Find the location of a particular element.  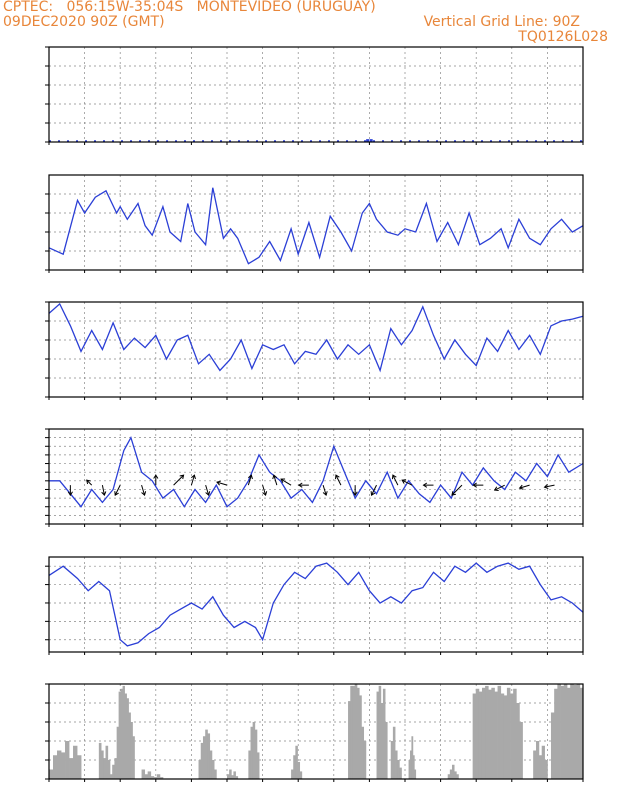

header-grid-line: Vertical Grid Line: 90Z is located at coordinates (501, 22).